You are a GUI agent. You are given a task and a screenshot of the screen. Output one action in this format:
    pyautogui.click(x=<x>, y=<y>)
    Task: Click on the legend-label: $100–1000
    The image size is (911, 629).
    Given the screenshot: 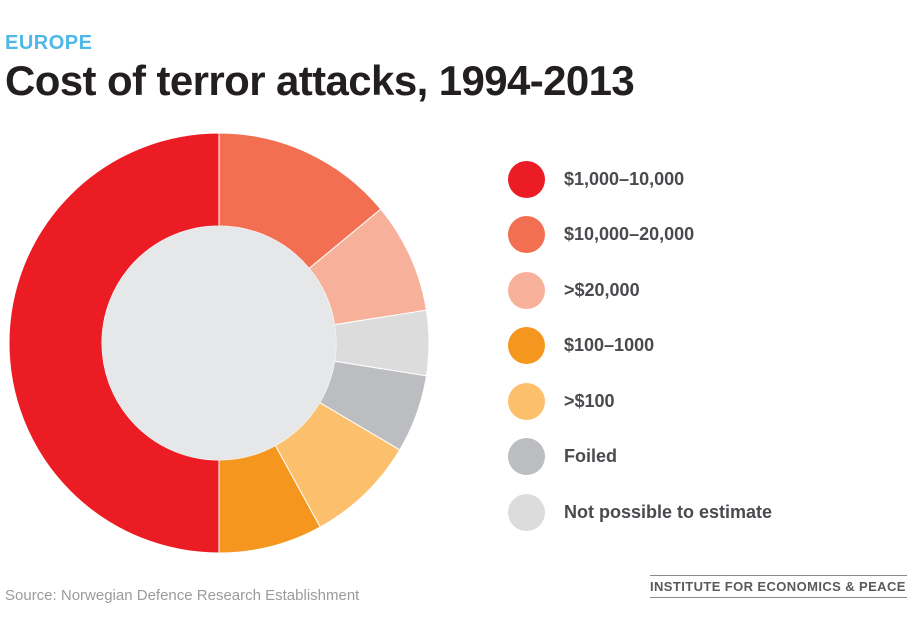 What is the action you would take?
    pyautogui.click(x=609, y=345)
    